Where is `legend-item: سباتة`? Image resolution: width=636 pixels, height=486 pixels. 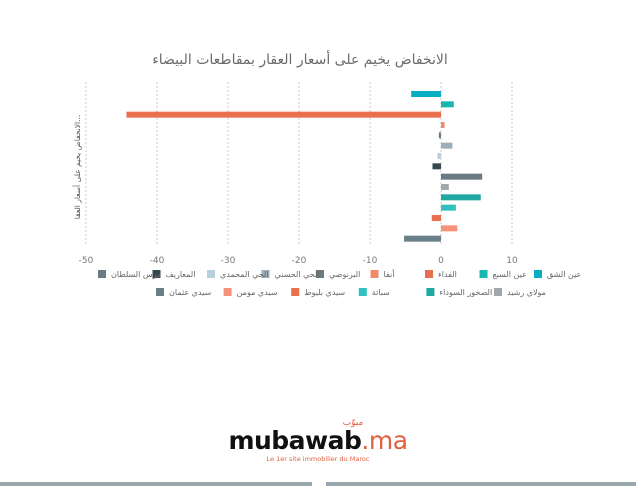 legend-item: سباتة is located at coordinates (374, 292).